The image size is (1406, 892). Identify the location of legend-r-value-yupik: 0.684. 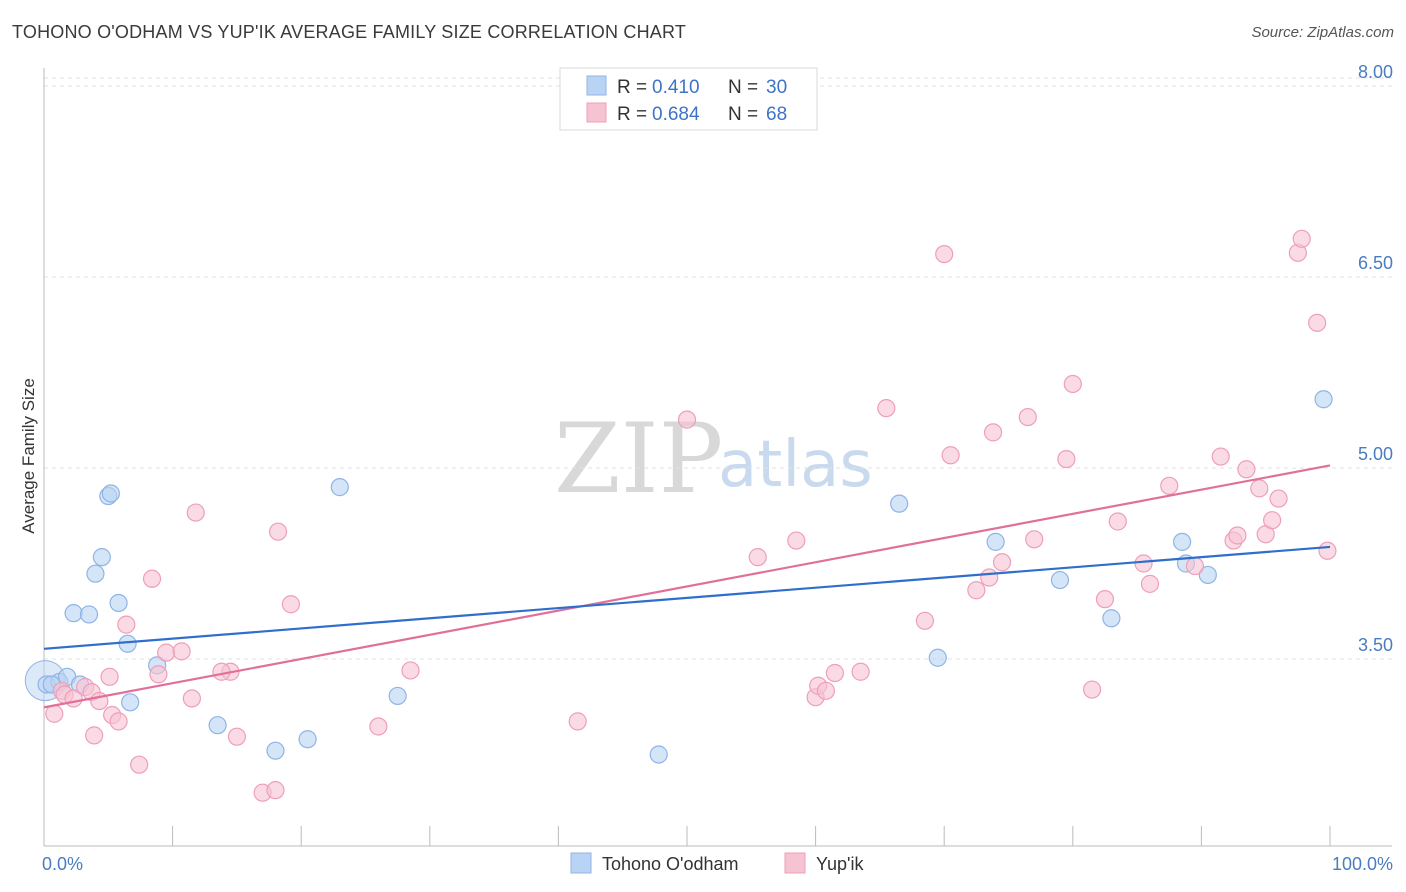
(676, 114).